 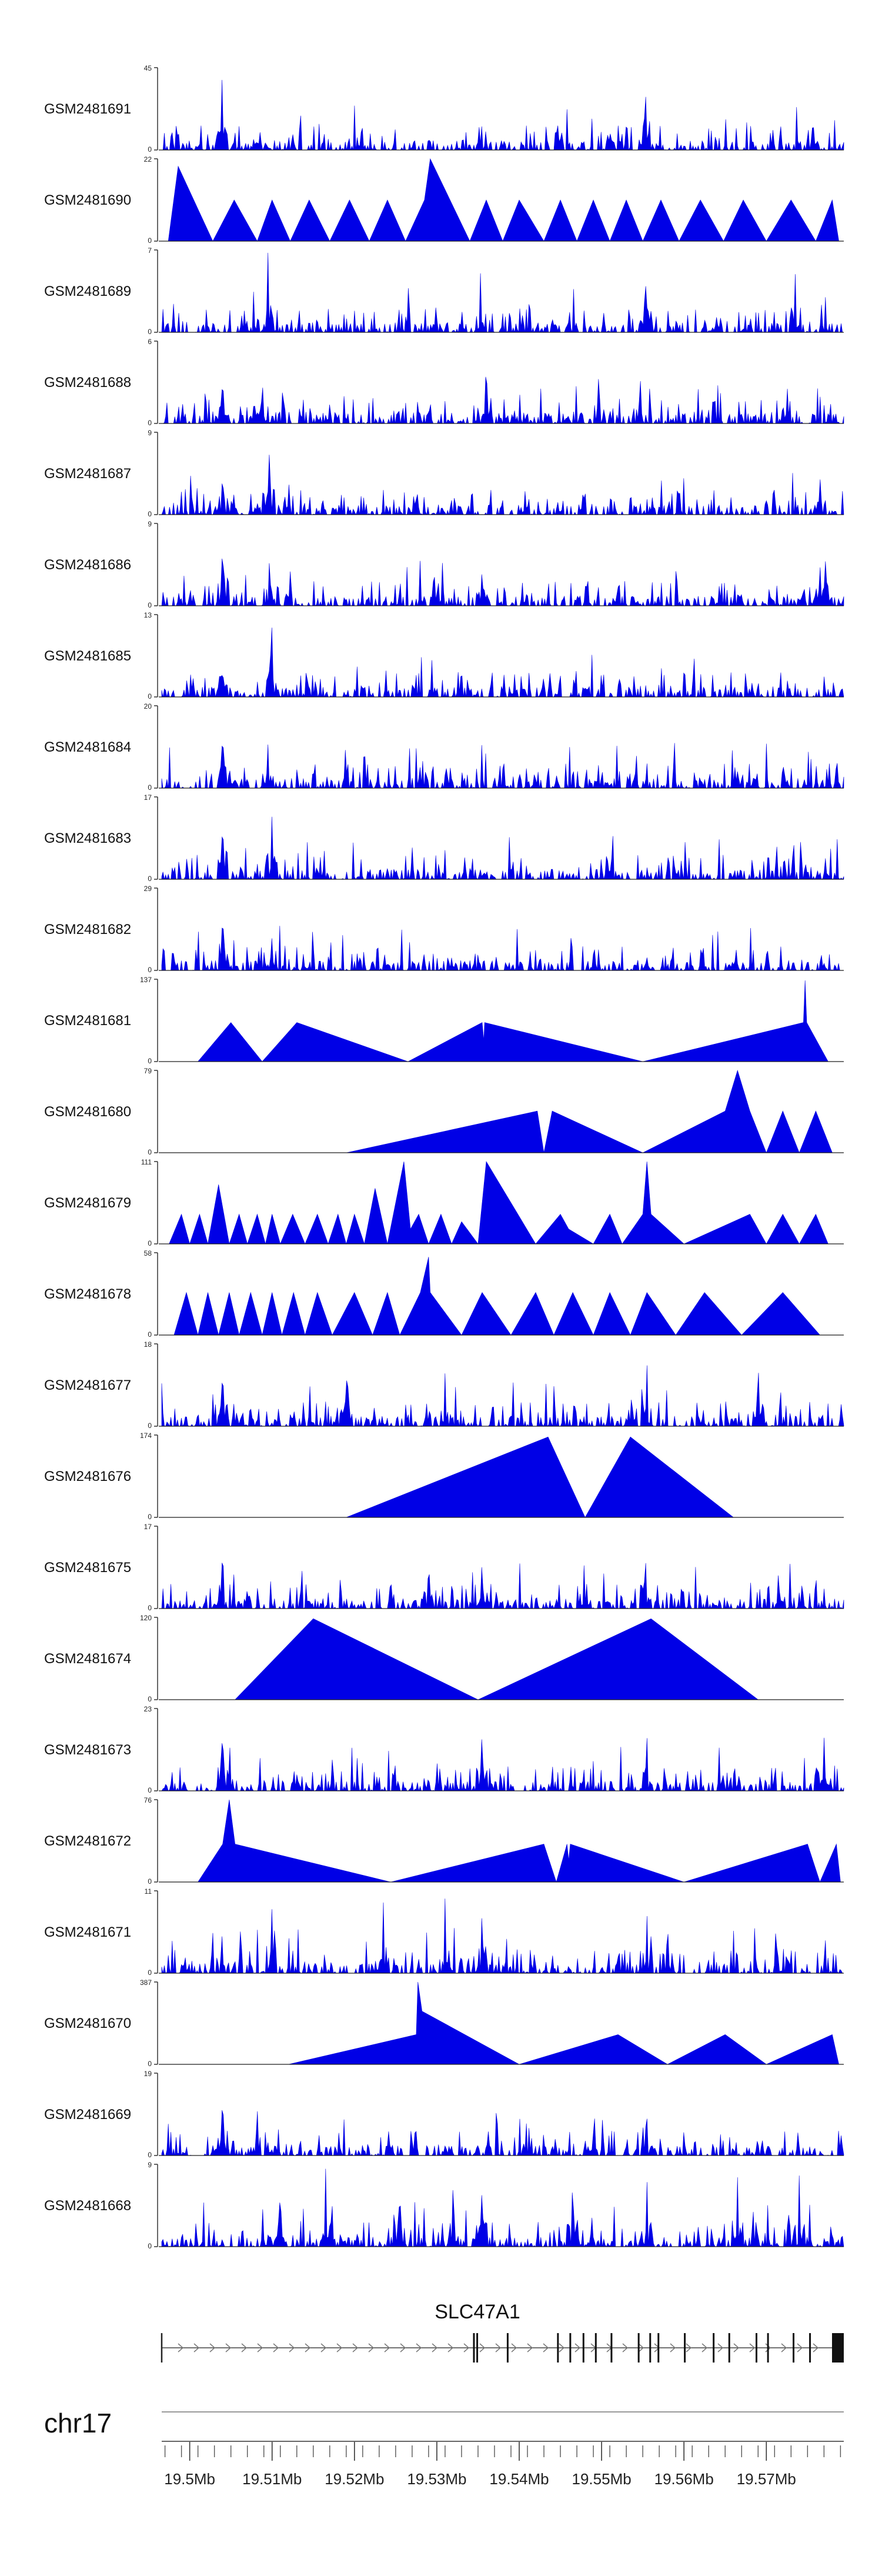 What do you see at coordinates (444, 2205) in the screenshot?
I see `track-gsm2481668: GSM2481668 9 0` at bounding box center [444, 2205].